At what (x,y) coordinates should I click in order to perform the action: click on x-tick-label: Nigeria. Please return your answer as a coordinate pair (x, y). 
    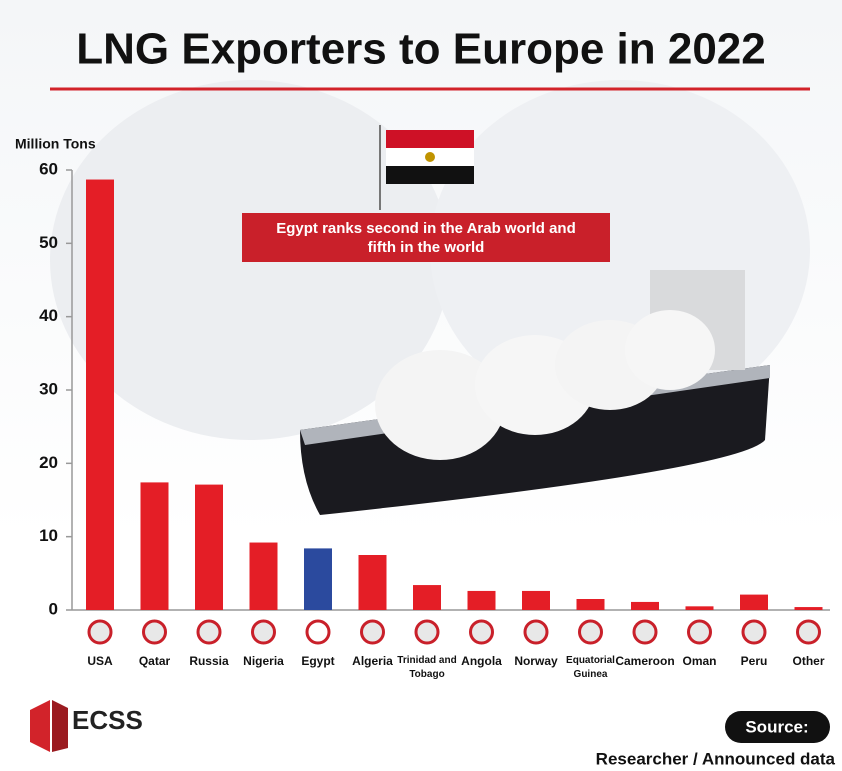
    Looking at the image, I should click on (263, 661).